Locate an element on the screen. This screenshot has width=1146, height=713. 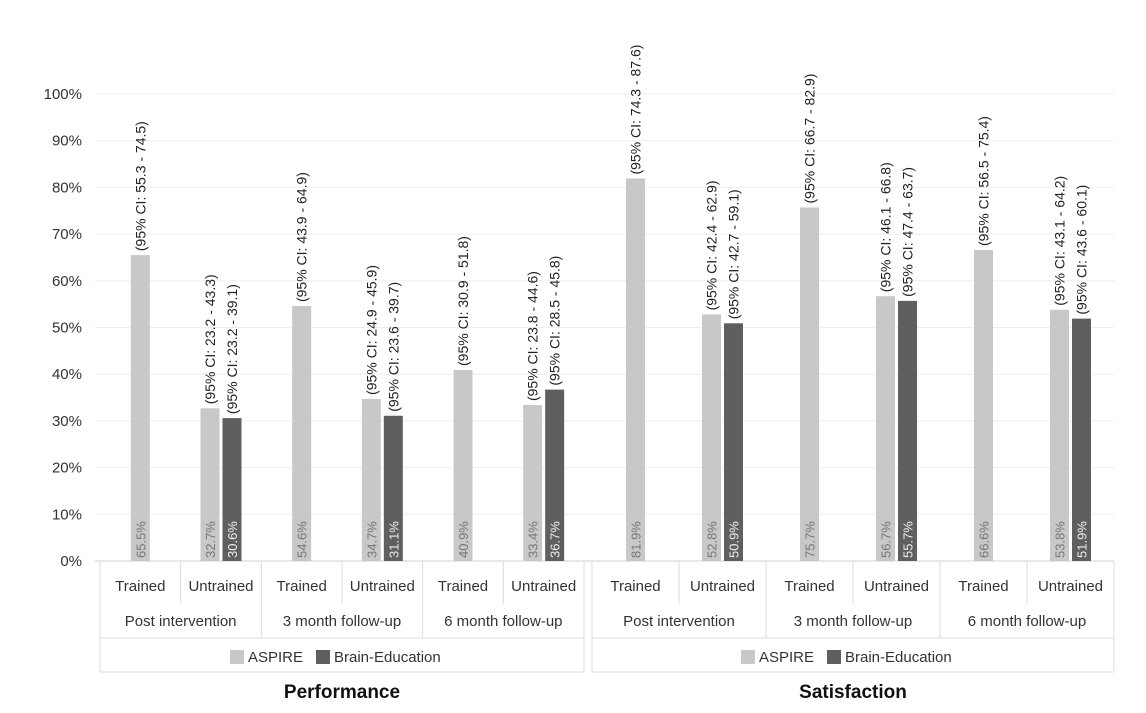
y-tick-label: 40% is located at coordinates (67, 374).